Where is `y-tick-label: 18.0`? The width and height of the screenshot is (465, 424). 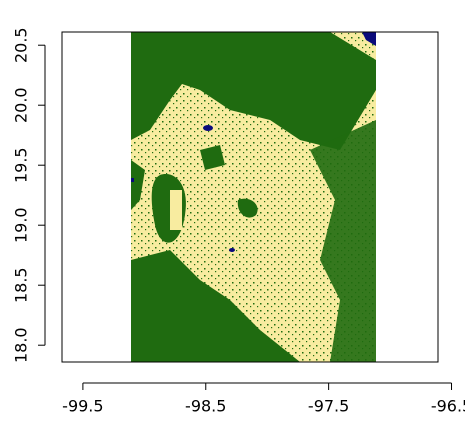
y-tick-label: 18.0 is located at coordinates (21, 345).